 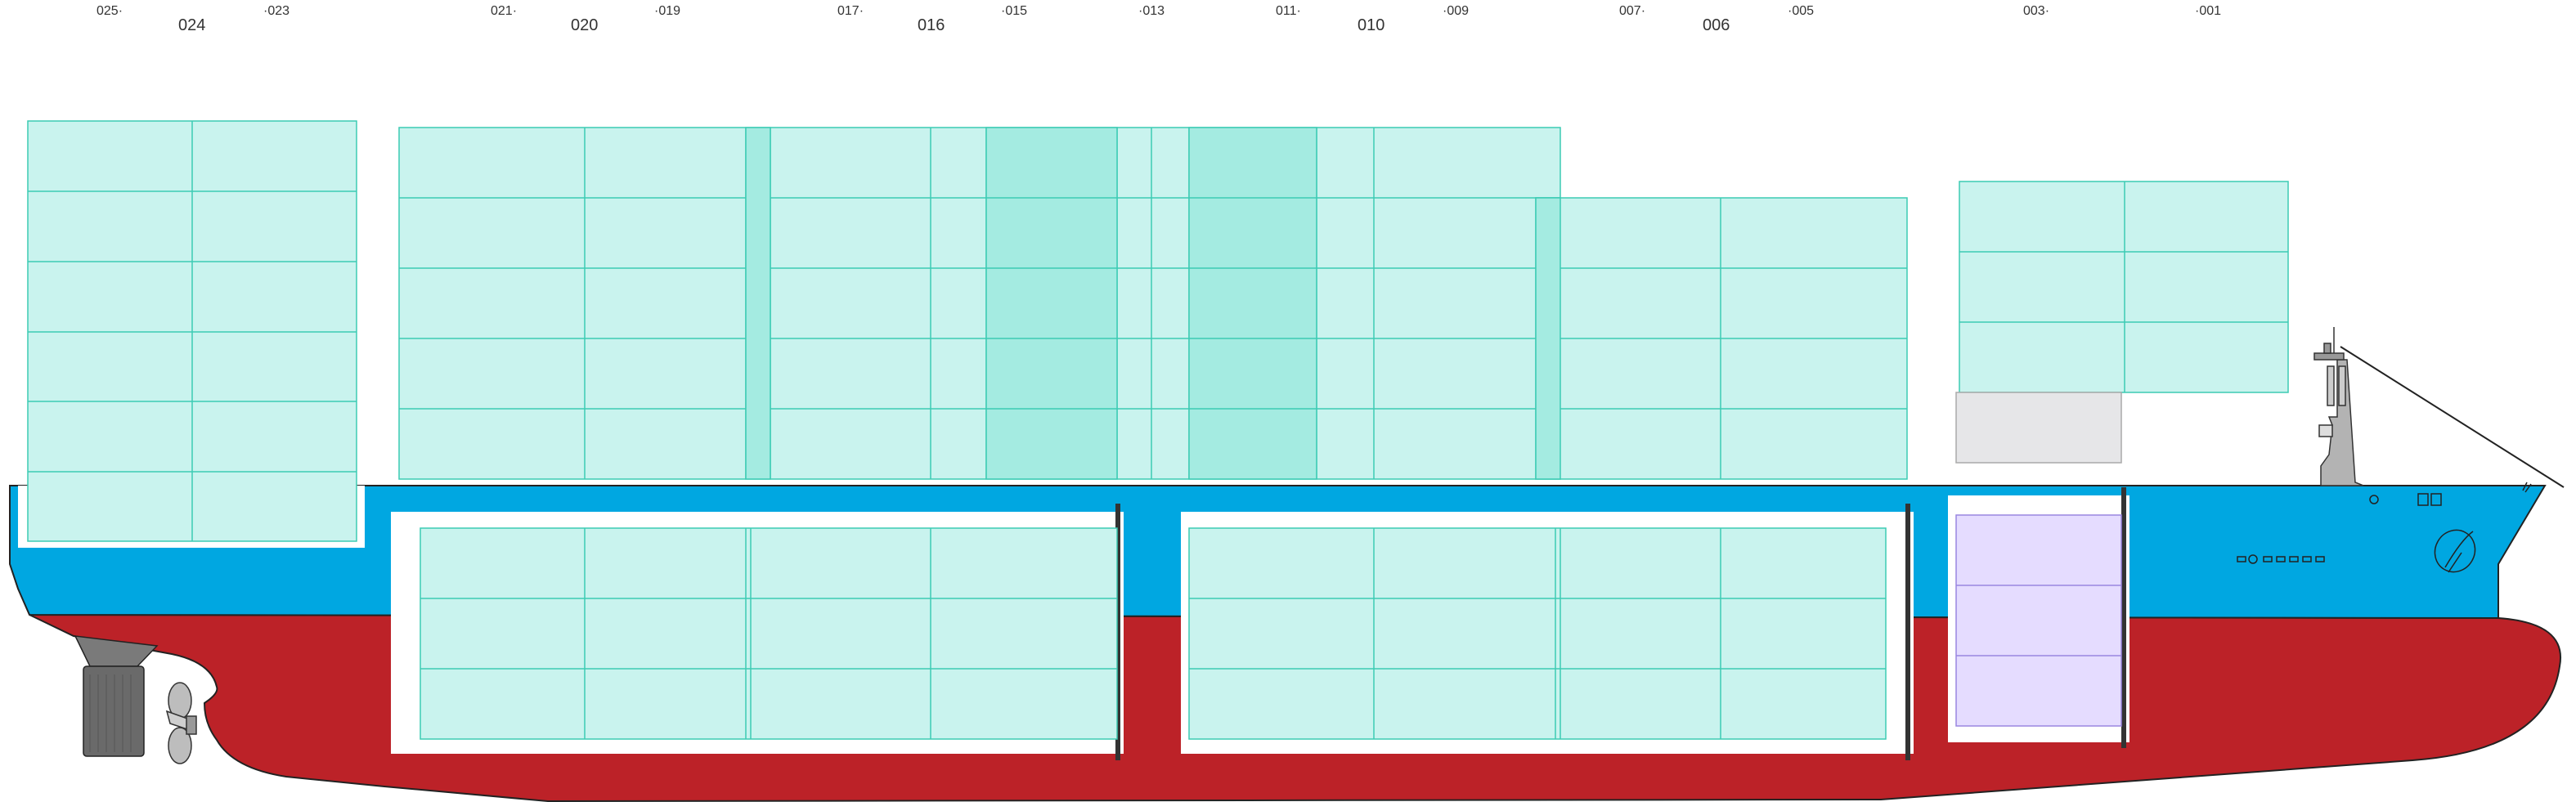 What do you see at coordinates (2208, 11) in the screenshot?
I see `bay-label-001: ·001` at bounding box center [2208, 11].